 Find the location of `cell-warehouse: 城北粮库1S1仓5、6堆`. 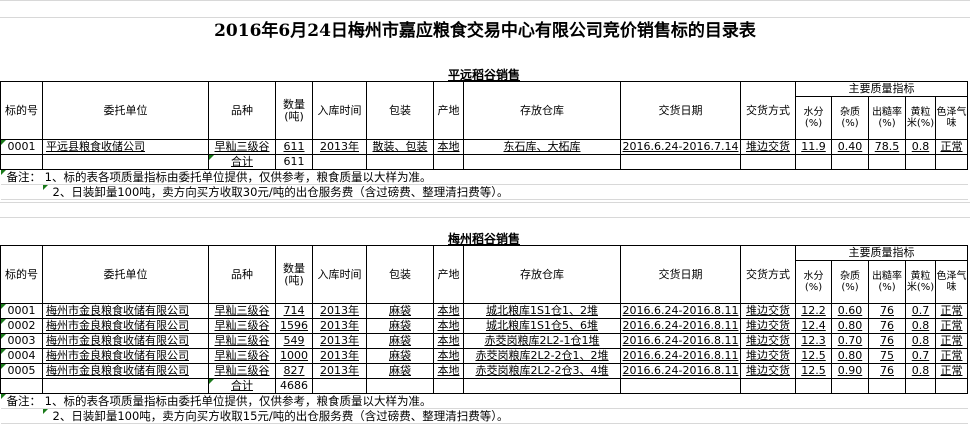

cell-warehouse: 城北粮库1S1仓5、6堆 is located at coordinates (542, 326).